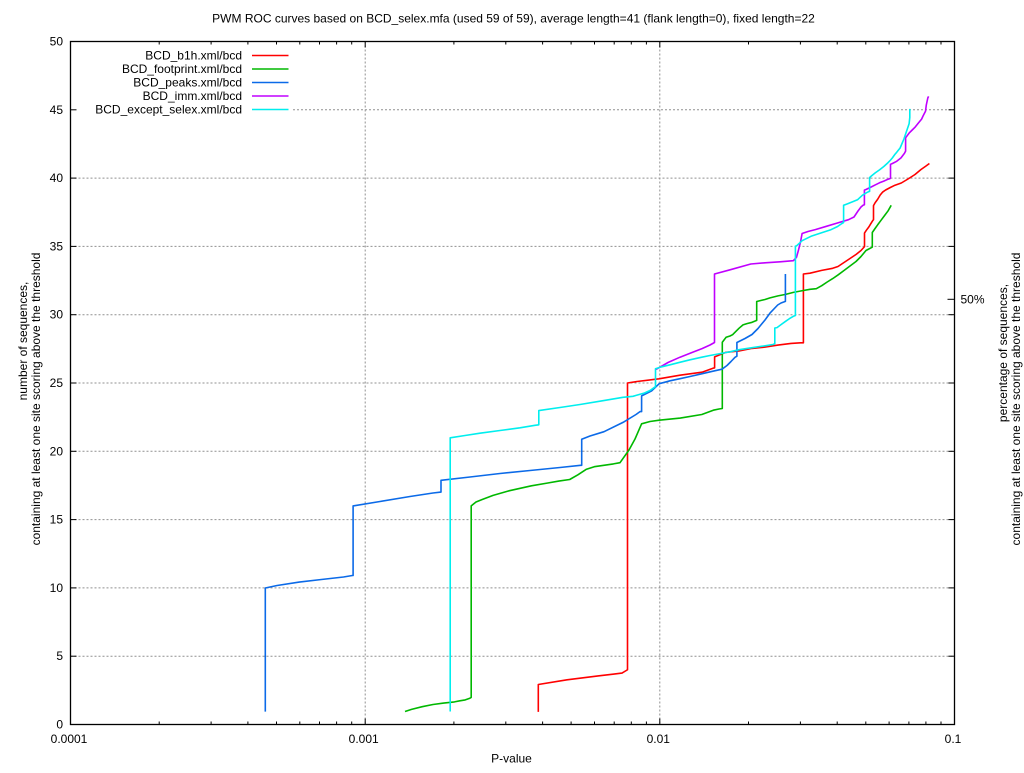 Image resolution: width=1024 pixels, height=773 pixels. Describe the element at coordinates (57, 588) in the screenshot. I see `svg-text: 10` at that location.